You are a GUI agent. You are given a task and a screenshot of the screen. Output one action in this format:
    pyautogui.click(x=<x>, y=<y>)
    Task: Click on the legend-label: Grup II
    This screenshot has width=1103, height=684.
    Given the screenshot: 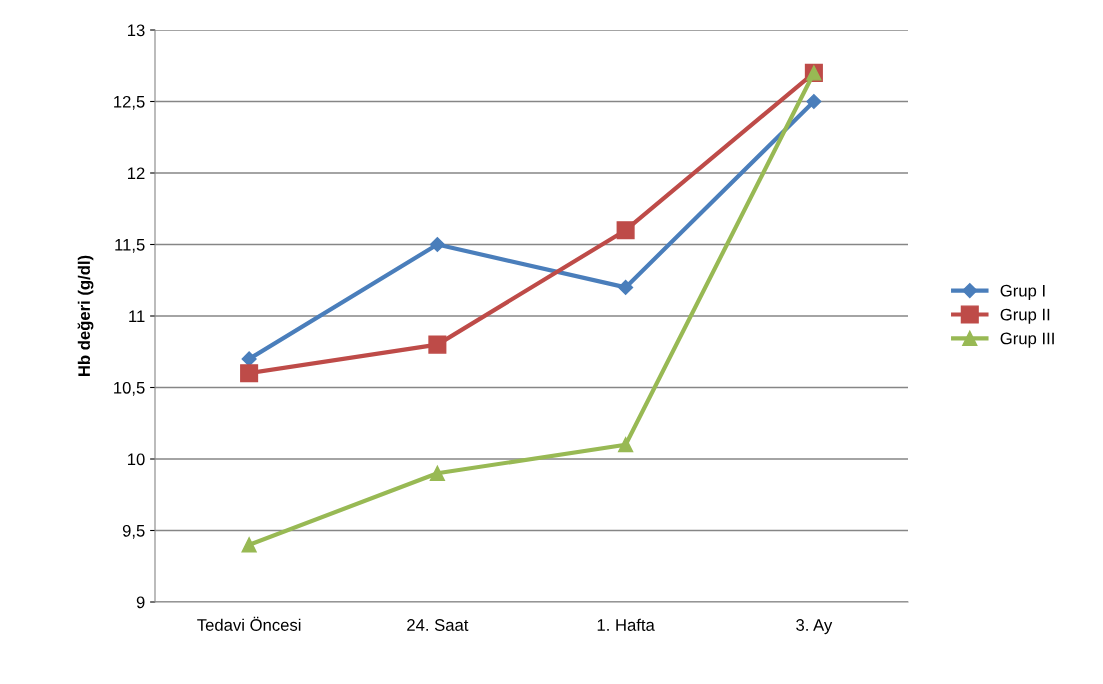 What is the action you would take?
    pyautogui.click(x=1025, y=316)
    